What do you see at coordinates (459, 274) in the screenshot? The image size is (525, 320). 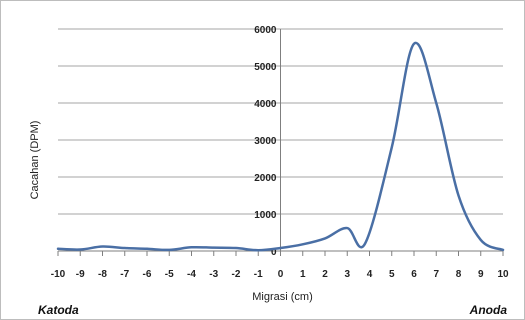 I see `x-tick-label: 8` at bounding box center [459, 274].